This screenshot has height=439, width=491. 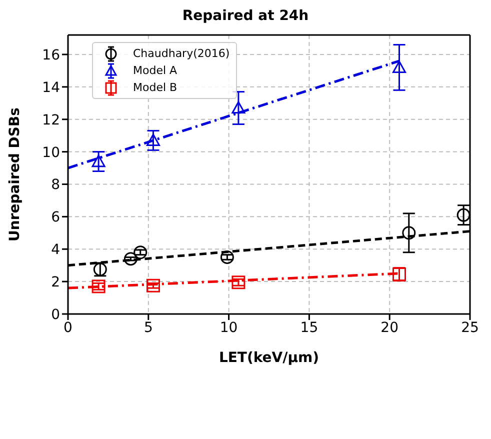 I want to click on y-tick-label: 14, so click(x=51, y=88).